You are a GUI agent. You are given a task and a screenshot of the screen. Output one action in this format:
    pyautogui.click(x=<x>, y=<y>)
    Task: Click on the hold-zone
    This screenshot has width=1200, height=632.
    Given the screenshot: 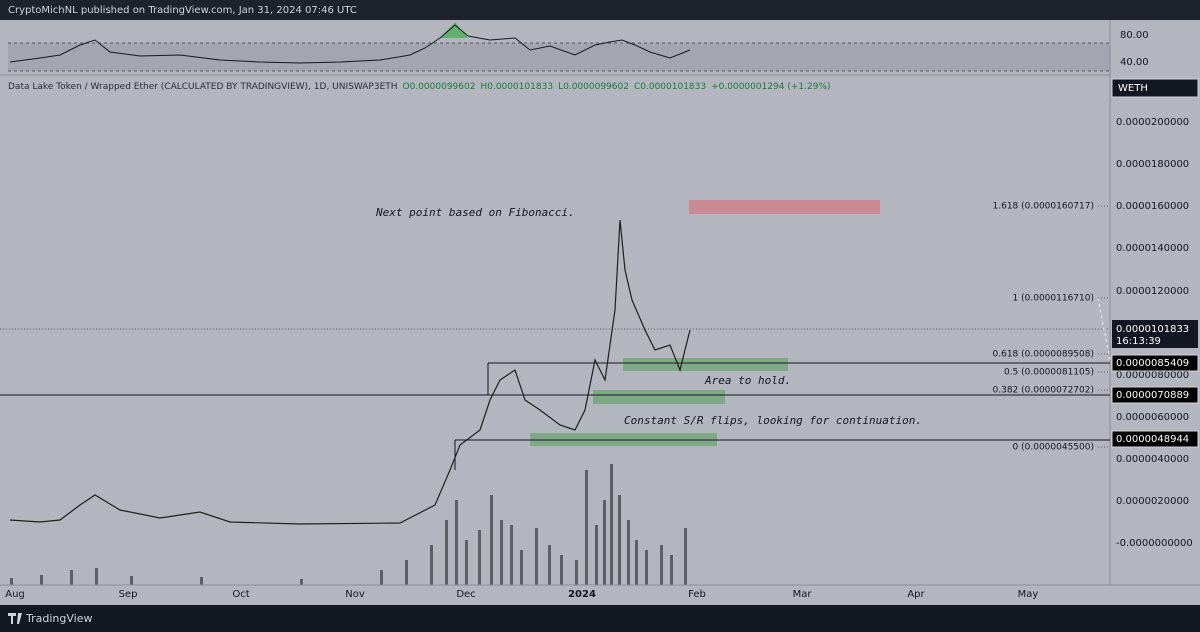 What is the action you would take?
    pyautogui.click(x=705, y=364)
    